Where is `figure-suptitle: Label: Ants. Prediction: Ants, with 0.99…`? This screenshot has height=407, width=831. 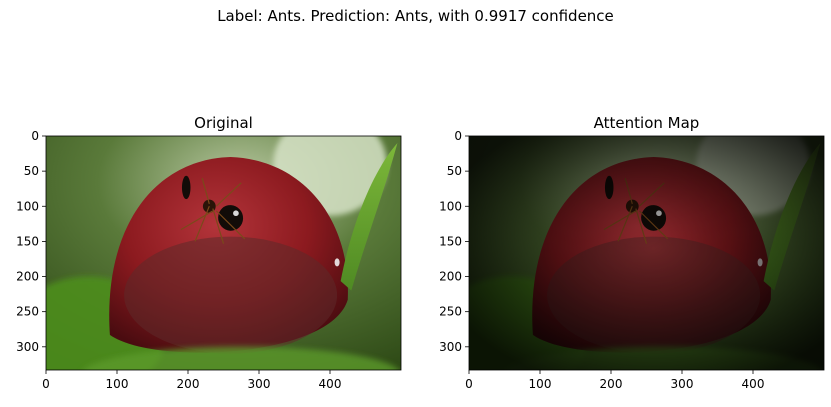 figure-suptitle: Label: Ants. Prediction: Ants, with 0.99… is located at coordinates (415, 16).